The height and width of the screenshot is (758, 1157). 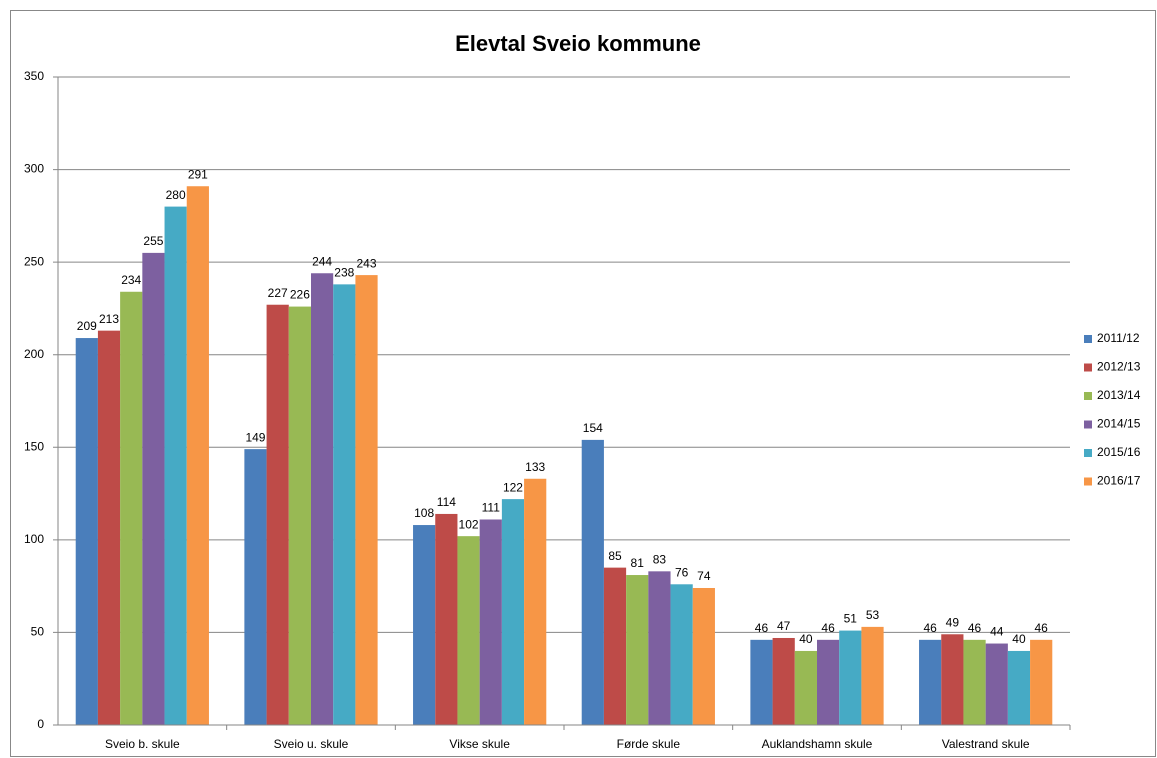 What do you see at coordinates (34, 169) in the screenshot?
I see `y-tick-label: 300` at bounding box center [34, 169].